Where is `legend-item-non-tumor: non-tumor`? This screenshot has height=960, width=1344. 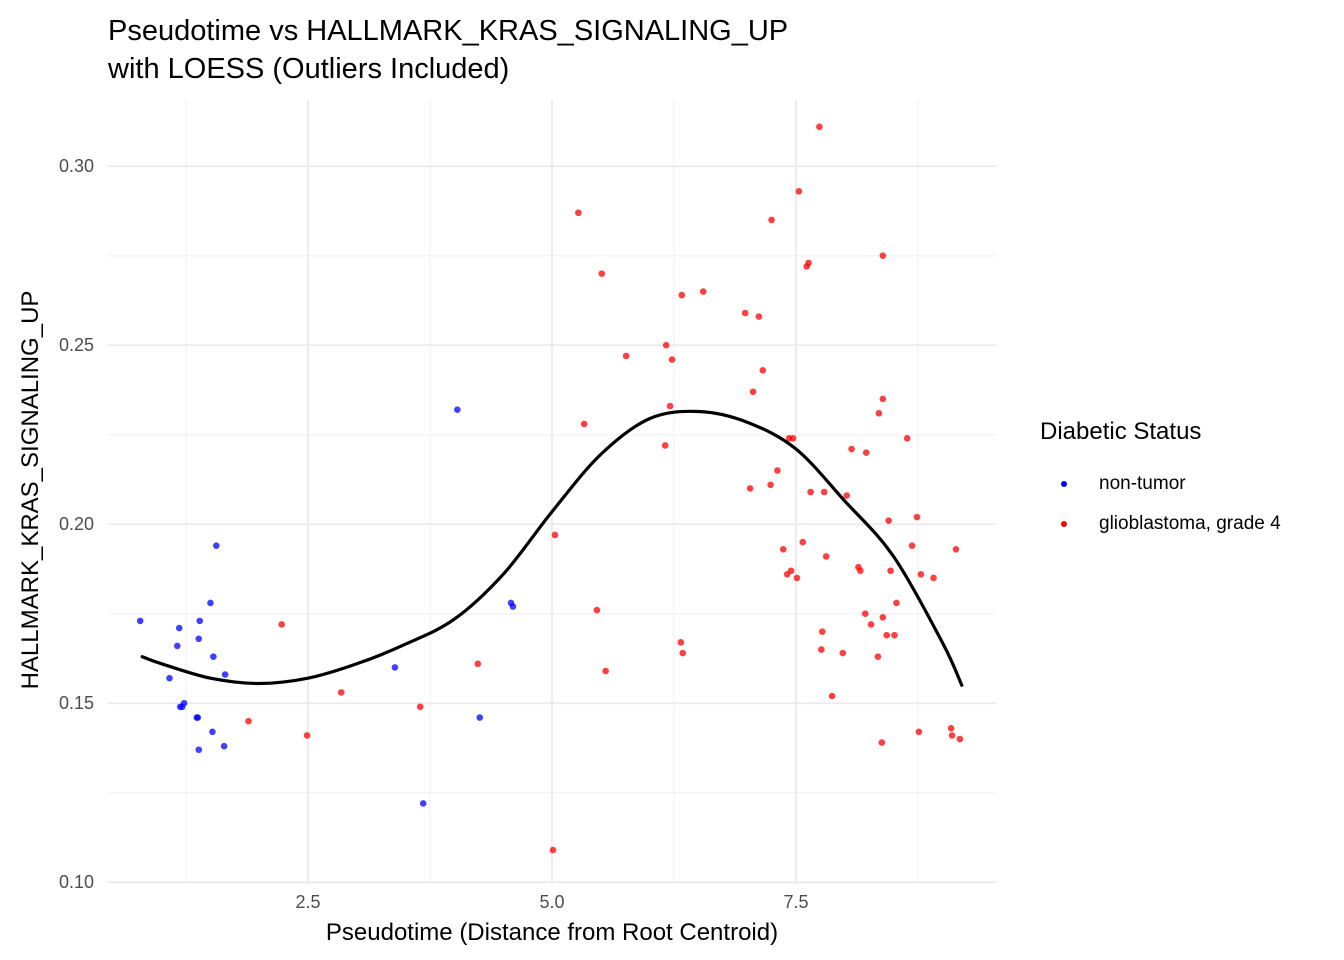
legend-item-non-tumor: non-tumor is located at coordinates (1160, 484).